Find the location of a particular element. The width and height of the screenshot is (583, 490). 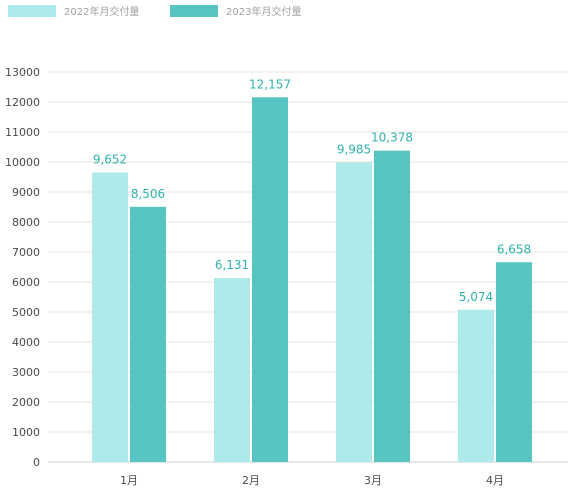

bar-value-label: 12,157 is located at coordinates (270, 84).